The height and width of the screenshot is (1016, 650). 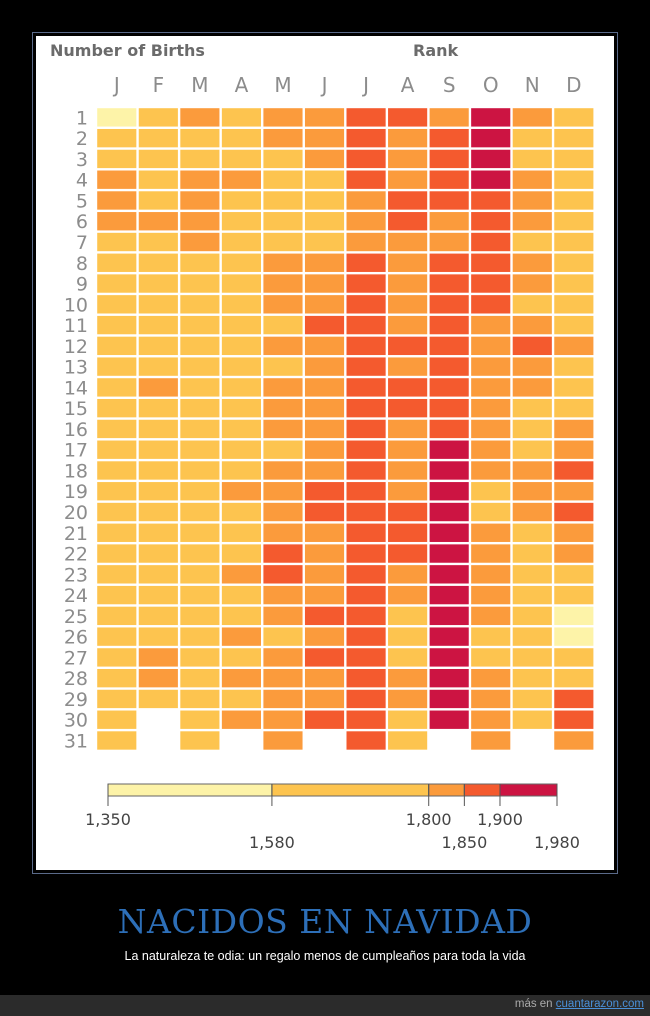 I want to click on day-label: 27, so click(x=76, y=658).